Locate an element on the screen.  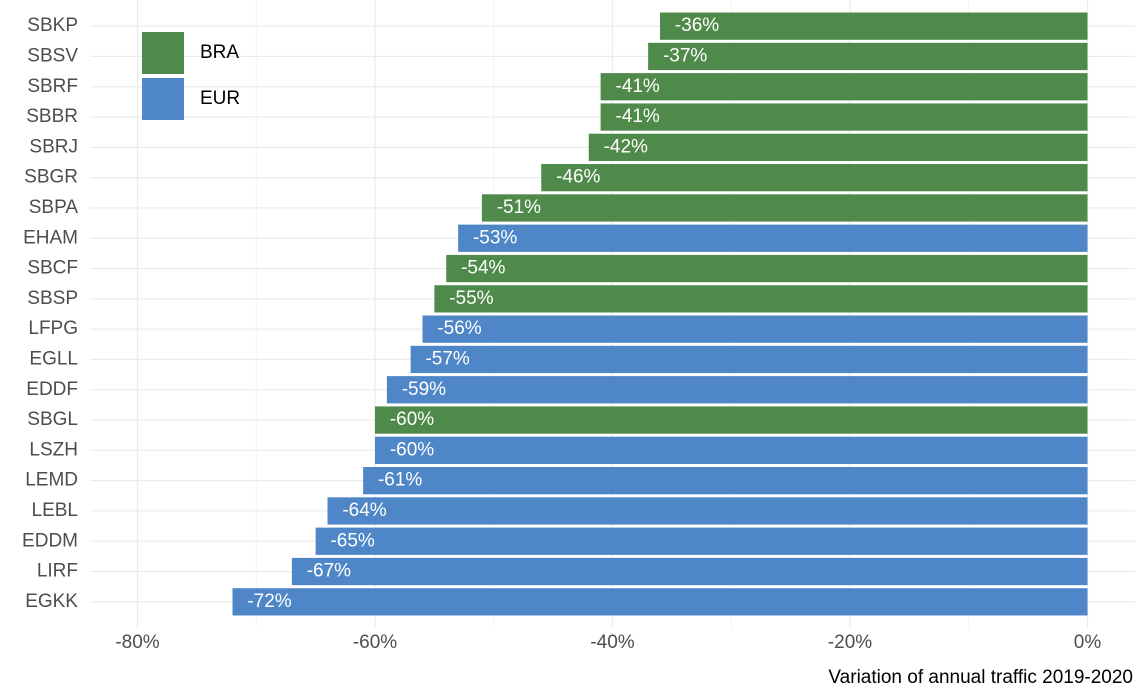
y-tick-label: EGKK is located at coordinates (51, 601).